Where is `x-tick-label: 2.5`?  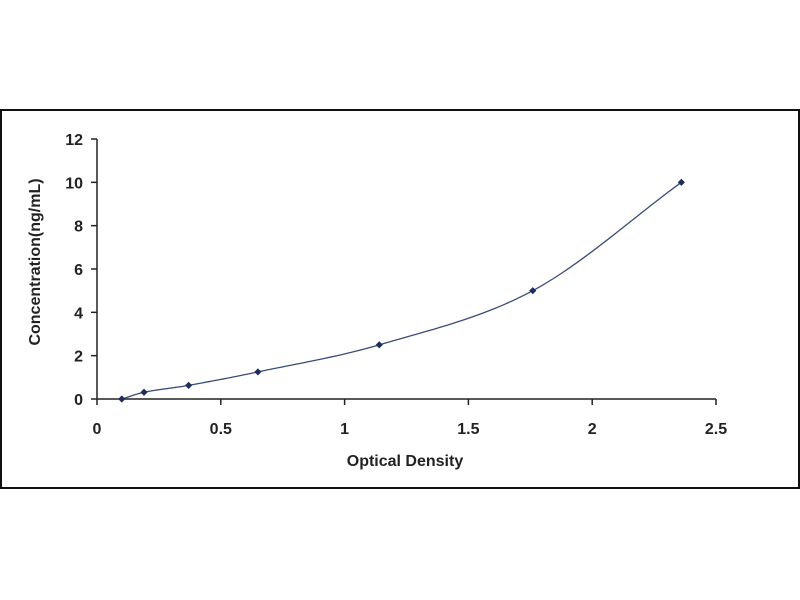
x-tick-label: 2.5 is located at coordinates (716, 429).